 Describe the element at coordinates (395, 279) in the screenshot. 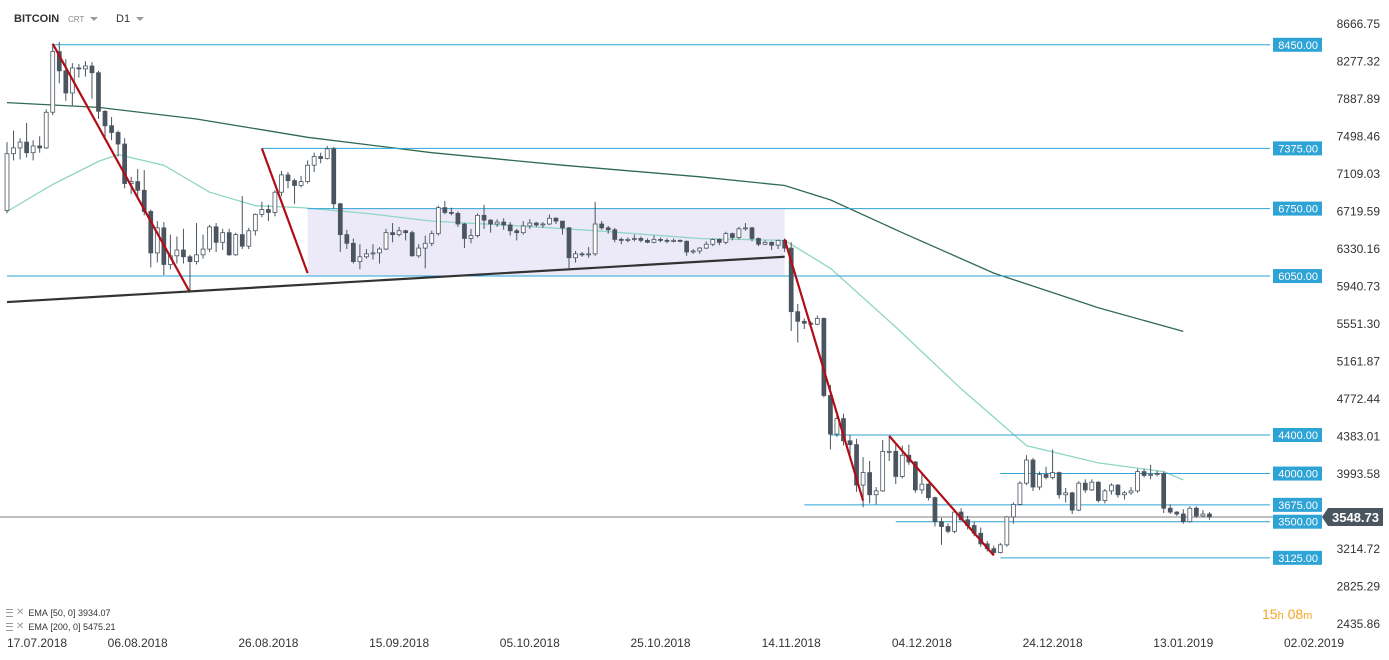

I see `black-trend-line` at that location.